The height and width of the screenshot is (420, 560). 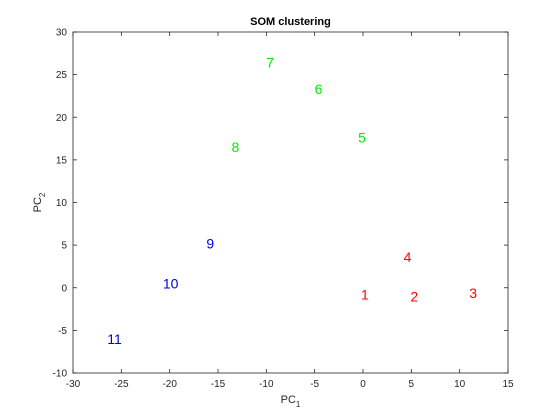 What do you see at coordinates (62, 33) in the screenshot?
I see `y-tick-label: 30` at bounding box center [62, 33].